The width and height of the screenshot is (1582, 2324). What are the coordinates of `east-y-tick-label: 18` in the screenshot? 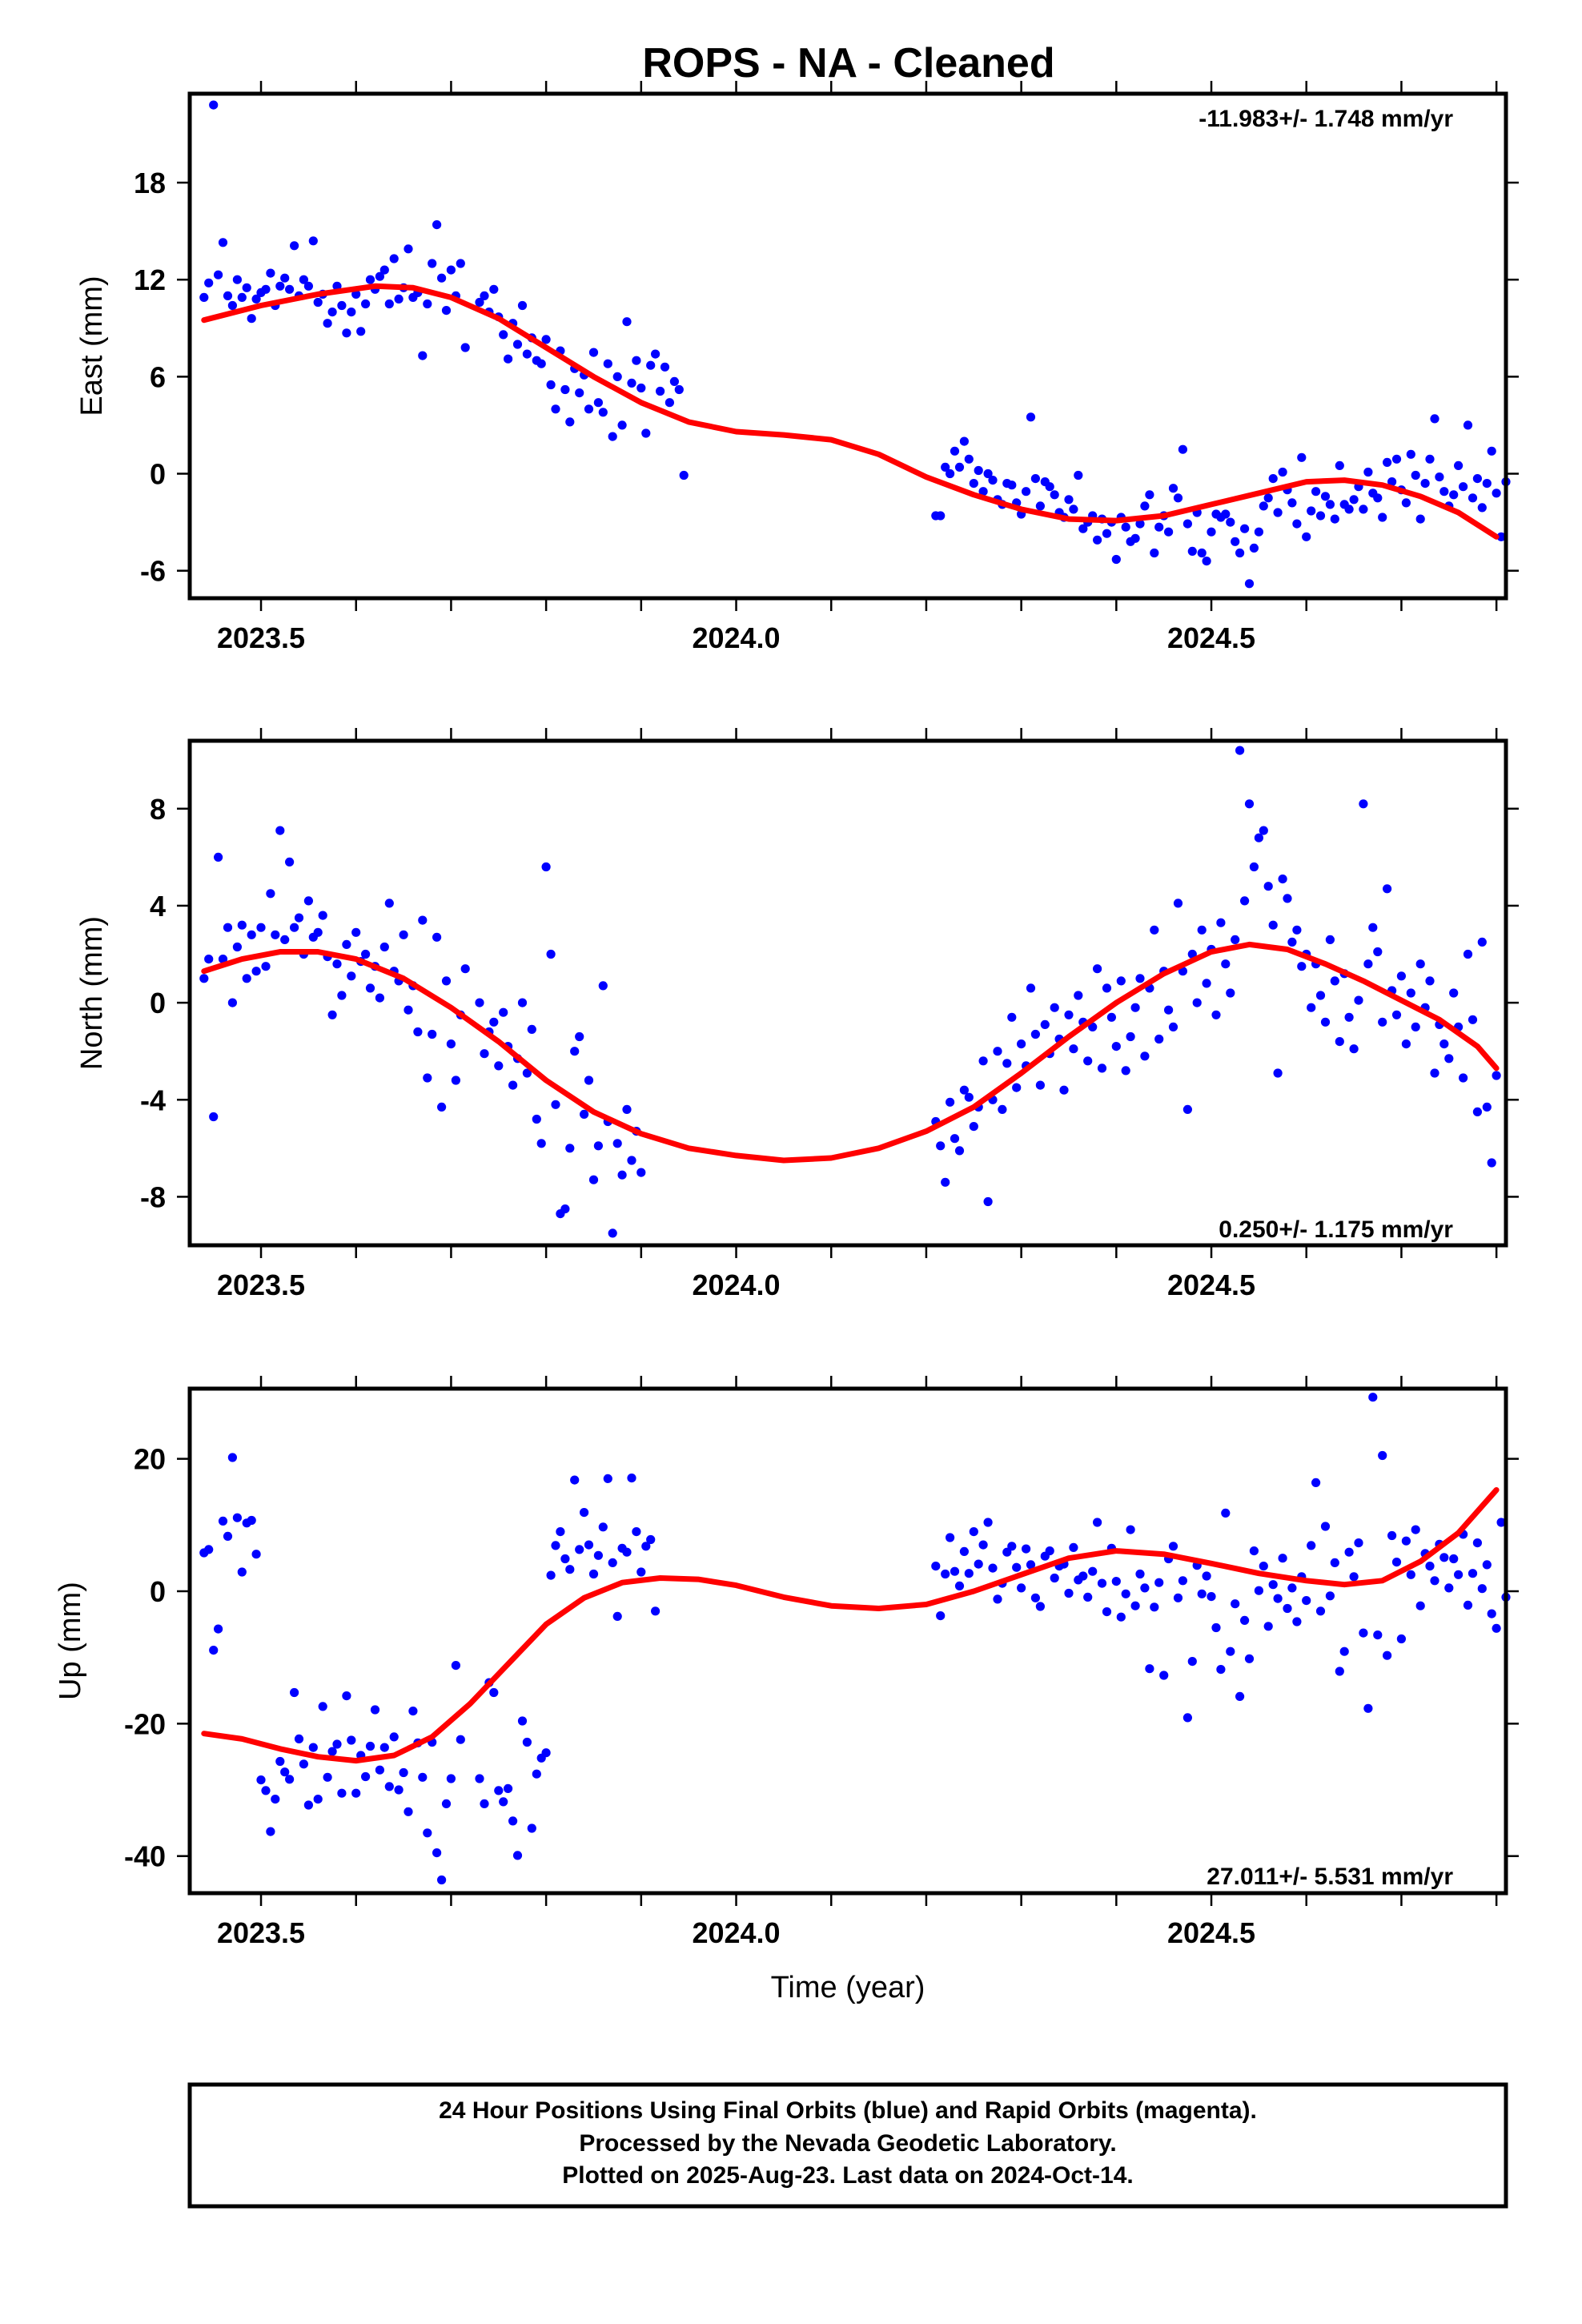 It's located at (150, 183).